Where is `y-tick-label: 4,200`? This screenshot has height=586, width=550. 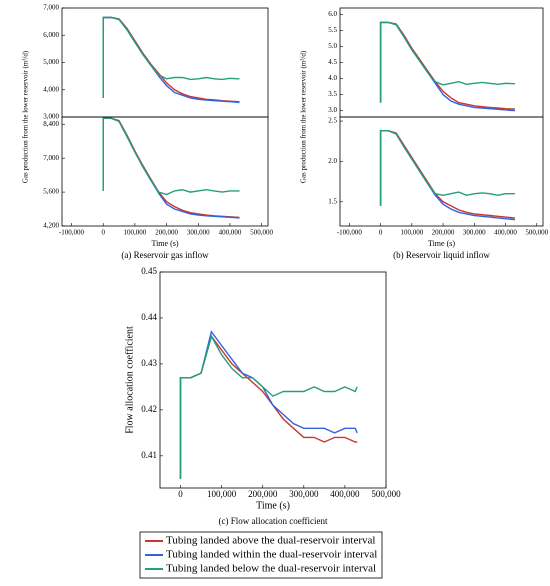 y-tick-label: 4,200 is located at coordinates (51, 226).